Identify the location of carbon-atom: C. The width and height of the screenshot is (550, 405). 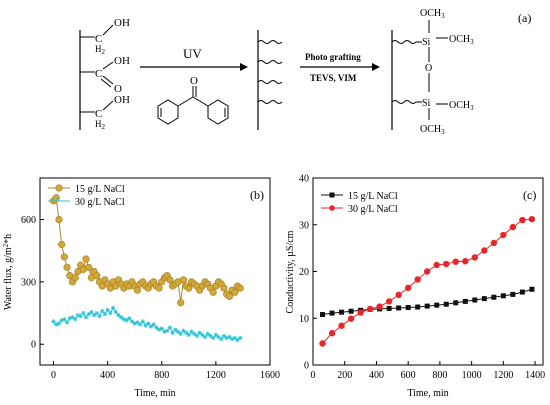
(98, 39).